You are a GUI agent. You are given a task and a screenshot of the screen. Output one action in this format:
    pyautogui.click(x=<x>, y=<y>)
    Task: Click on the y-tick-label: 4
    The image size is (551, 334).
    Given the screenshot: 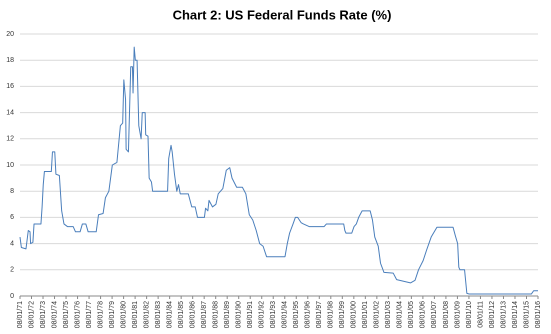 What is the action you would take?
    pyautogui.click(x=12, y=243)
    